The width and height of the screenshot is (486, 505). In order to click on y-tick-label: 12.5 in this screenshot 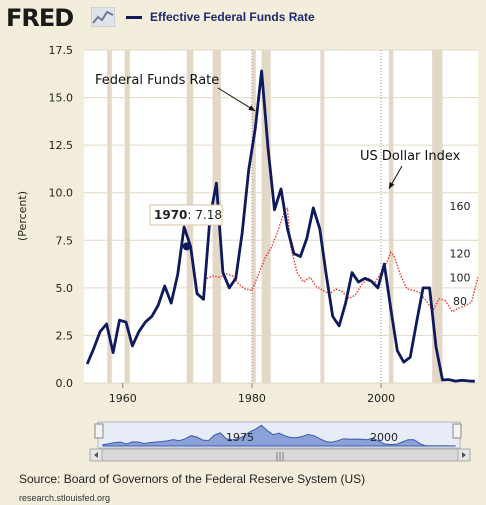, I will do `click(61, 145)`.